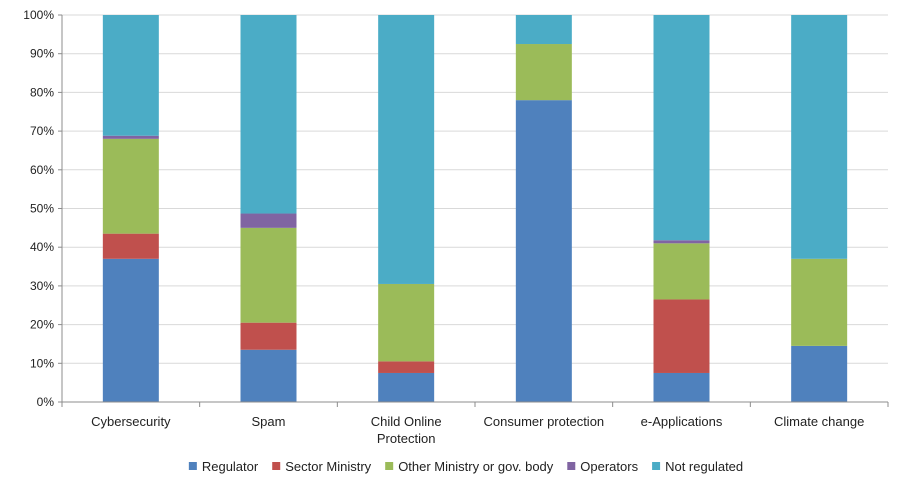 The height and width of the screenshot is (486, 898). I want to click on y-tick-label: 70%, so click(42, 131).